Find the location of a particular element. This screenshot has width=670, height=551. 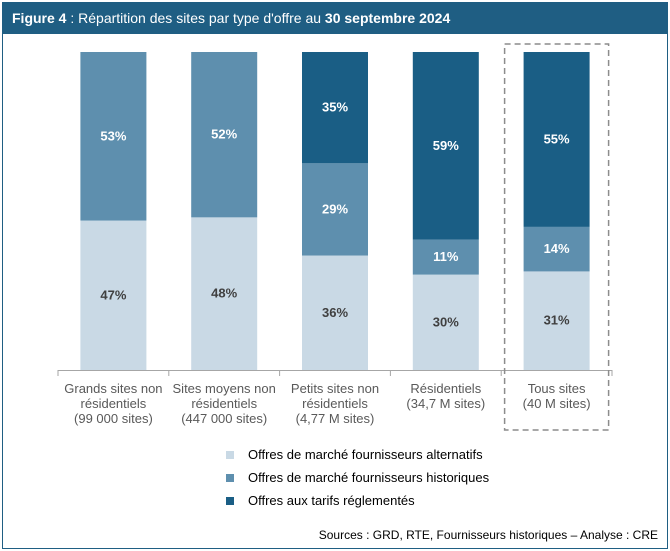

legend-label-reglementes: Offres aux tarifs réglementés is located at coordinates (331, 500).